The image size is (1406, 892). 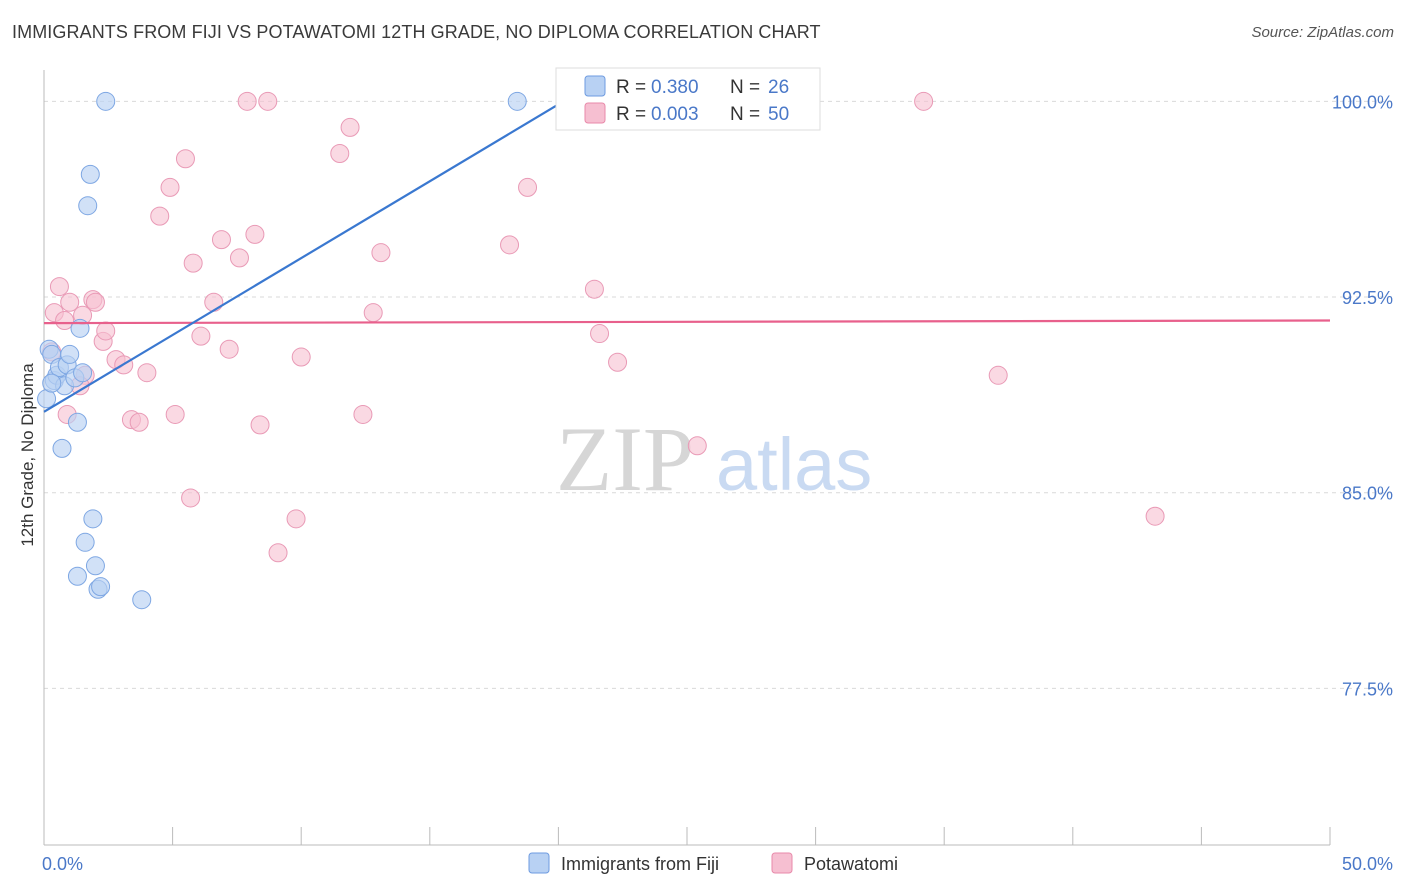 I want to click on fiji-legend-swatch, so click(x=595, y=86).